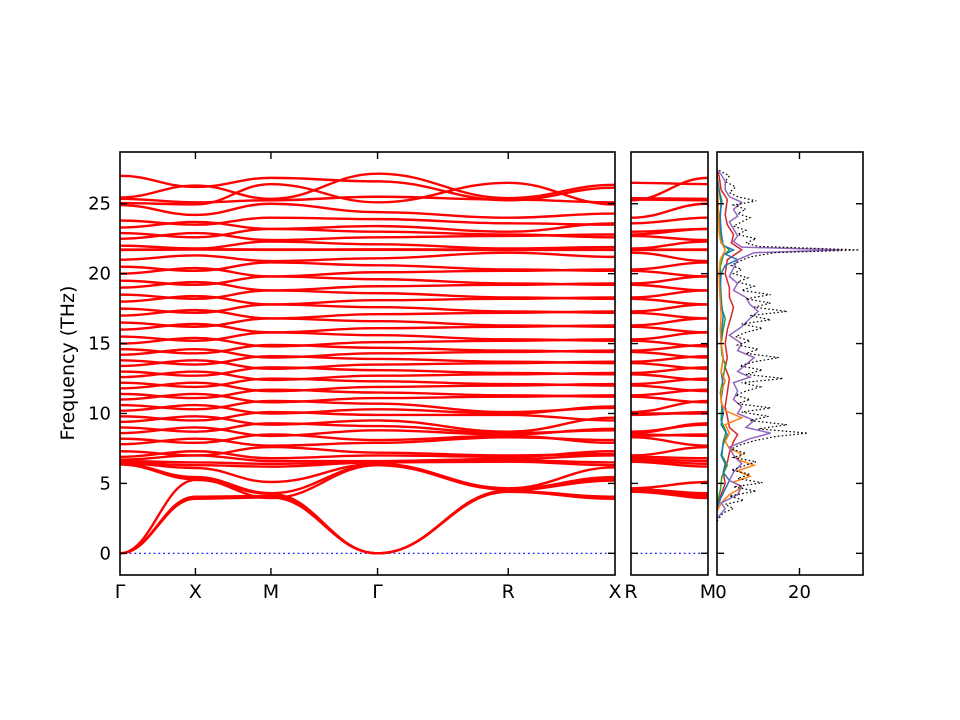  What do you see at coordinates (99, 344) in the screenshot?
I see `y-tick-label: 15` at bounding box center [99, 344].